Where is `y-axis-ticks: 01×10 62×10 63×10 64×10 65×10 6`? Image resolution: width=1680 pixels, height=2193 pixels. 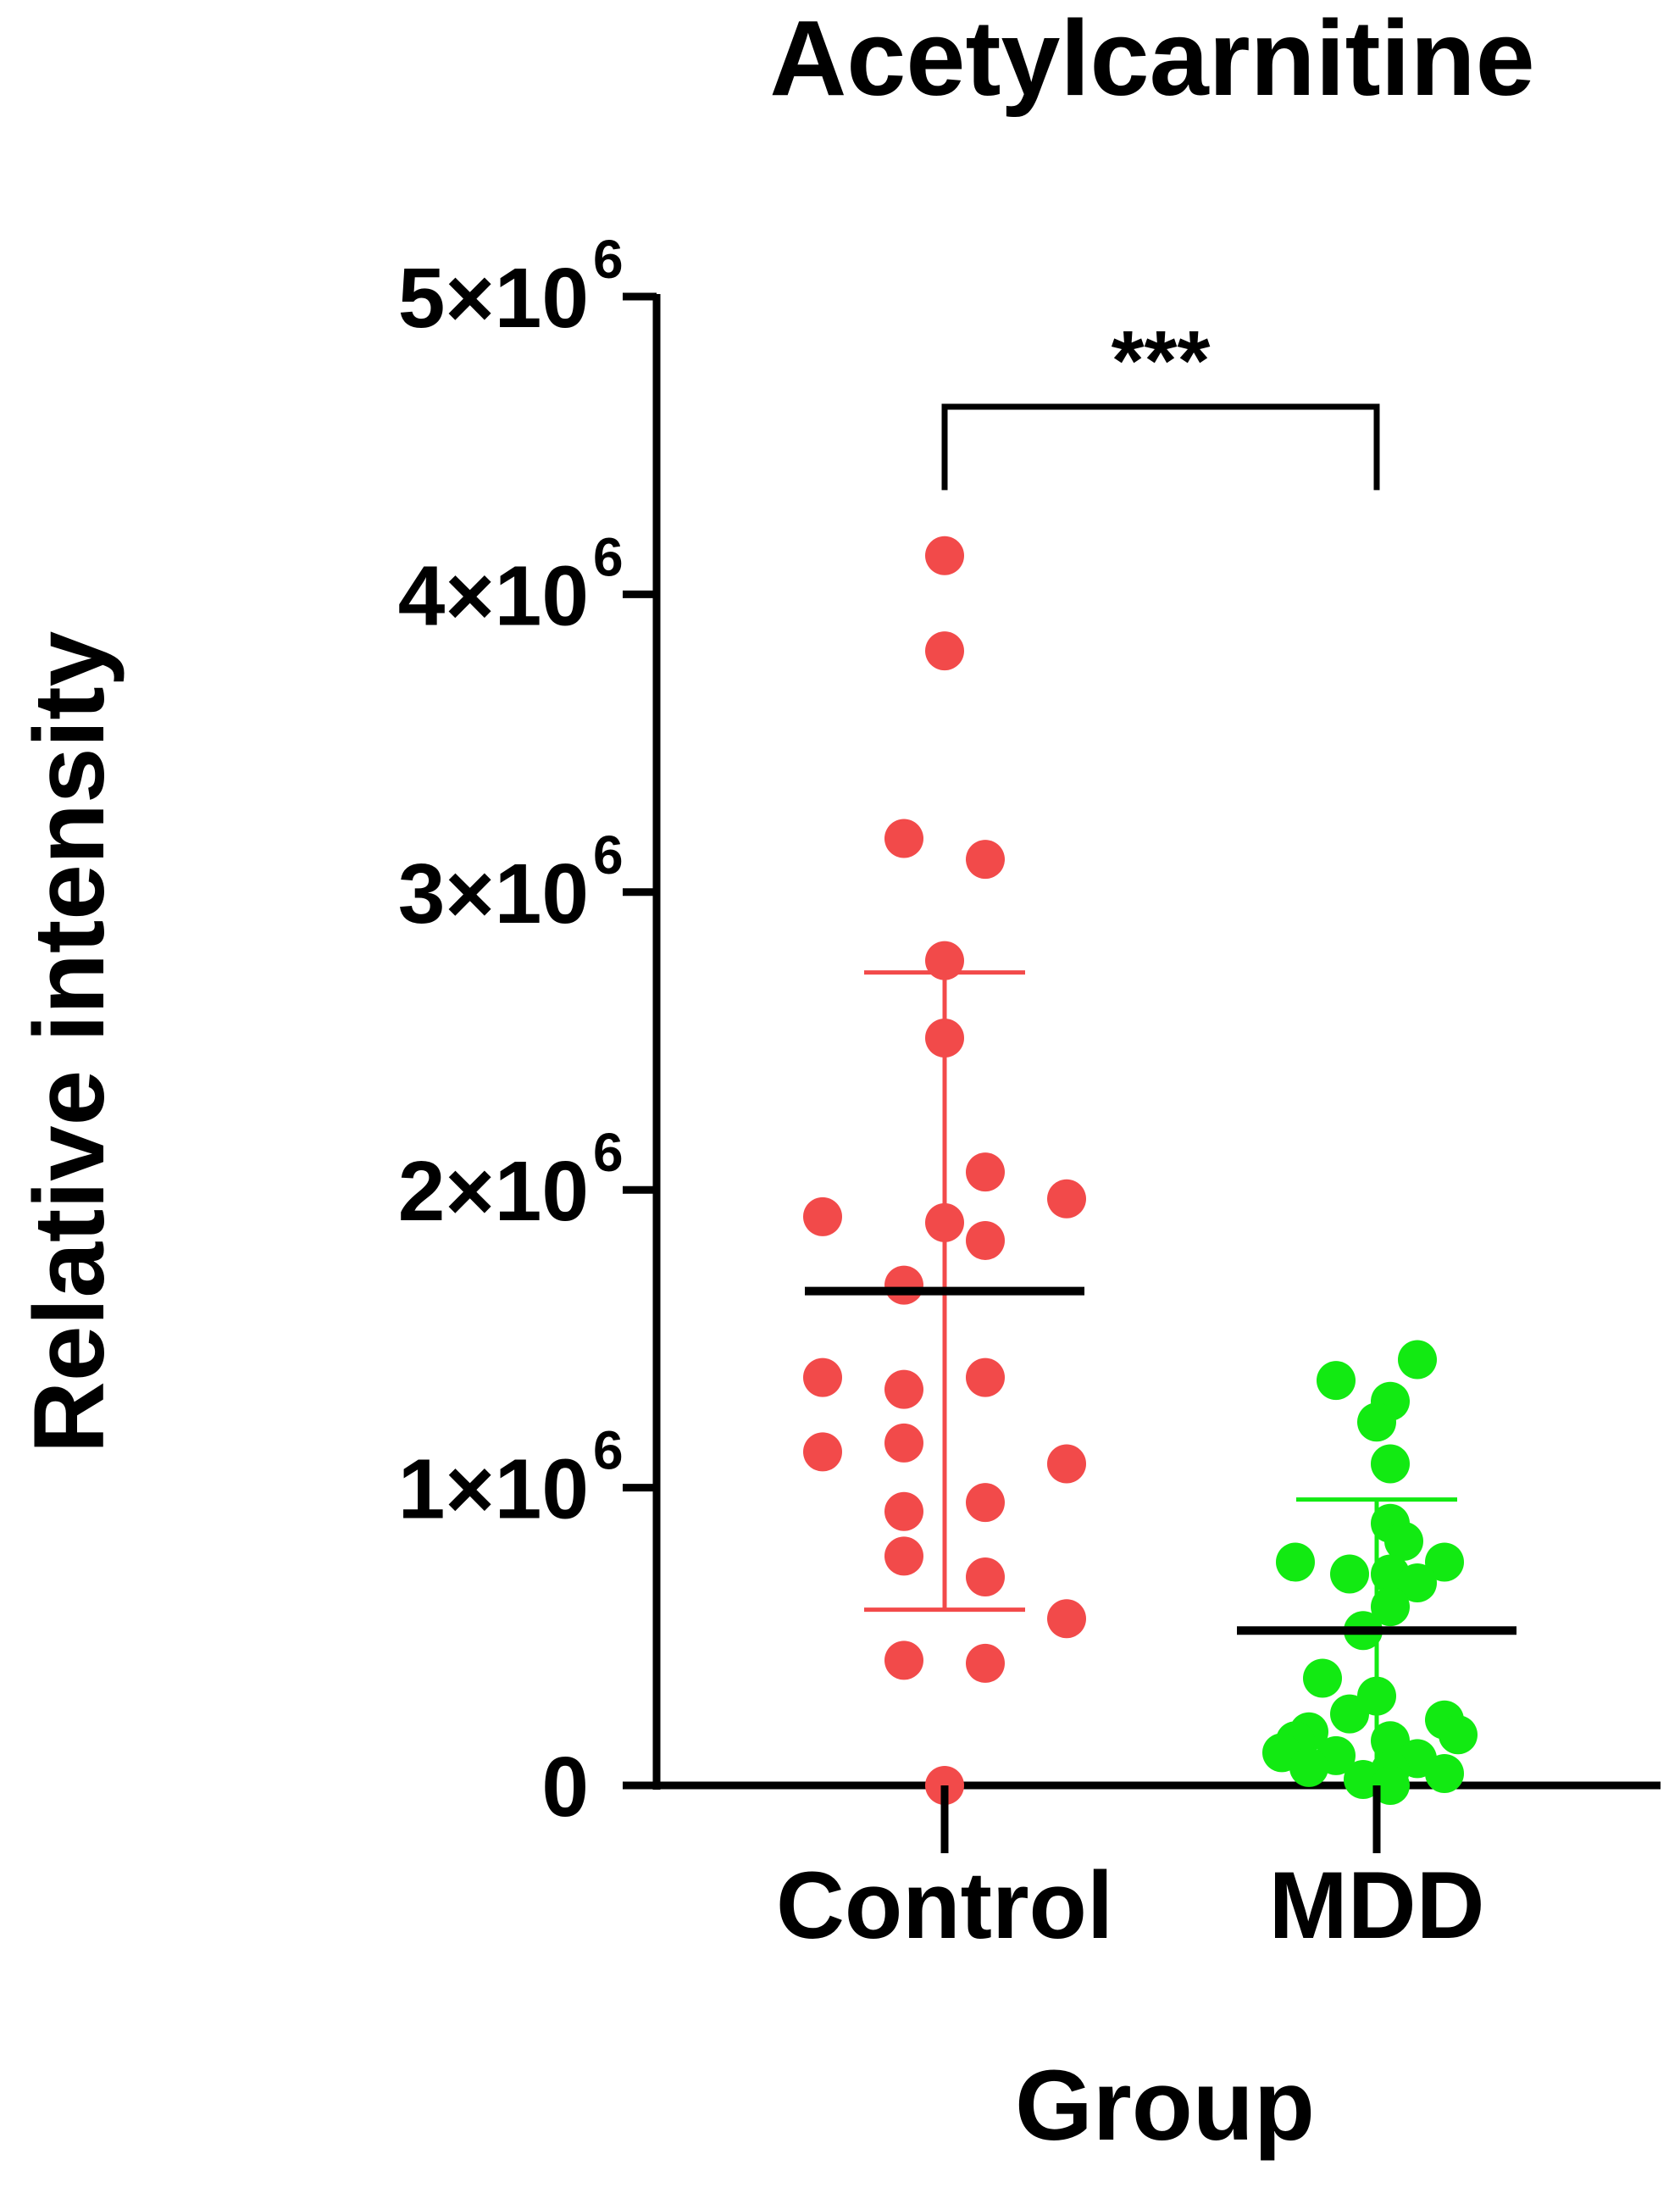
y-axis-ticks: 01×10 62×10 63×10 64×10 65×10 6 is located at coordinates (527, 1032).